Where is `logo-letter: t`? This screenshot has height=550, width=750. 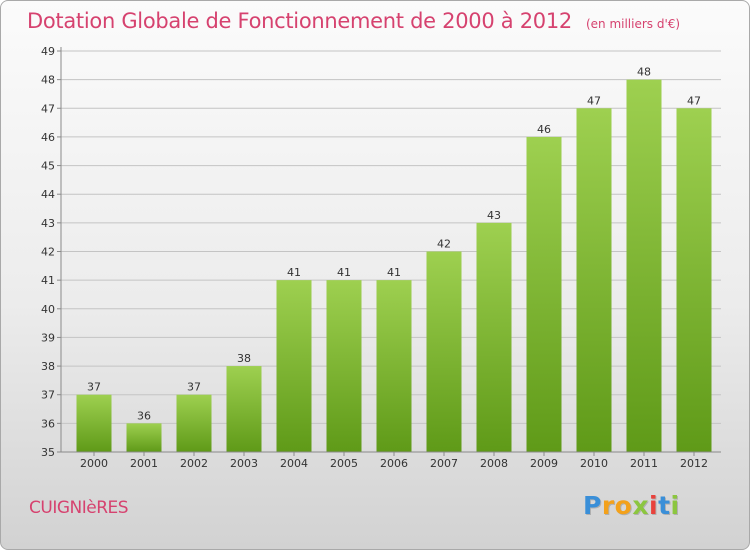 logo-letter: t is located at coordinates (664, 505).